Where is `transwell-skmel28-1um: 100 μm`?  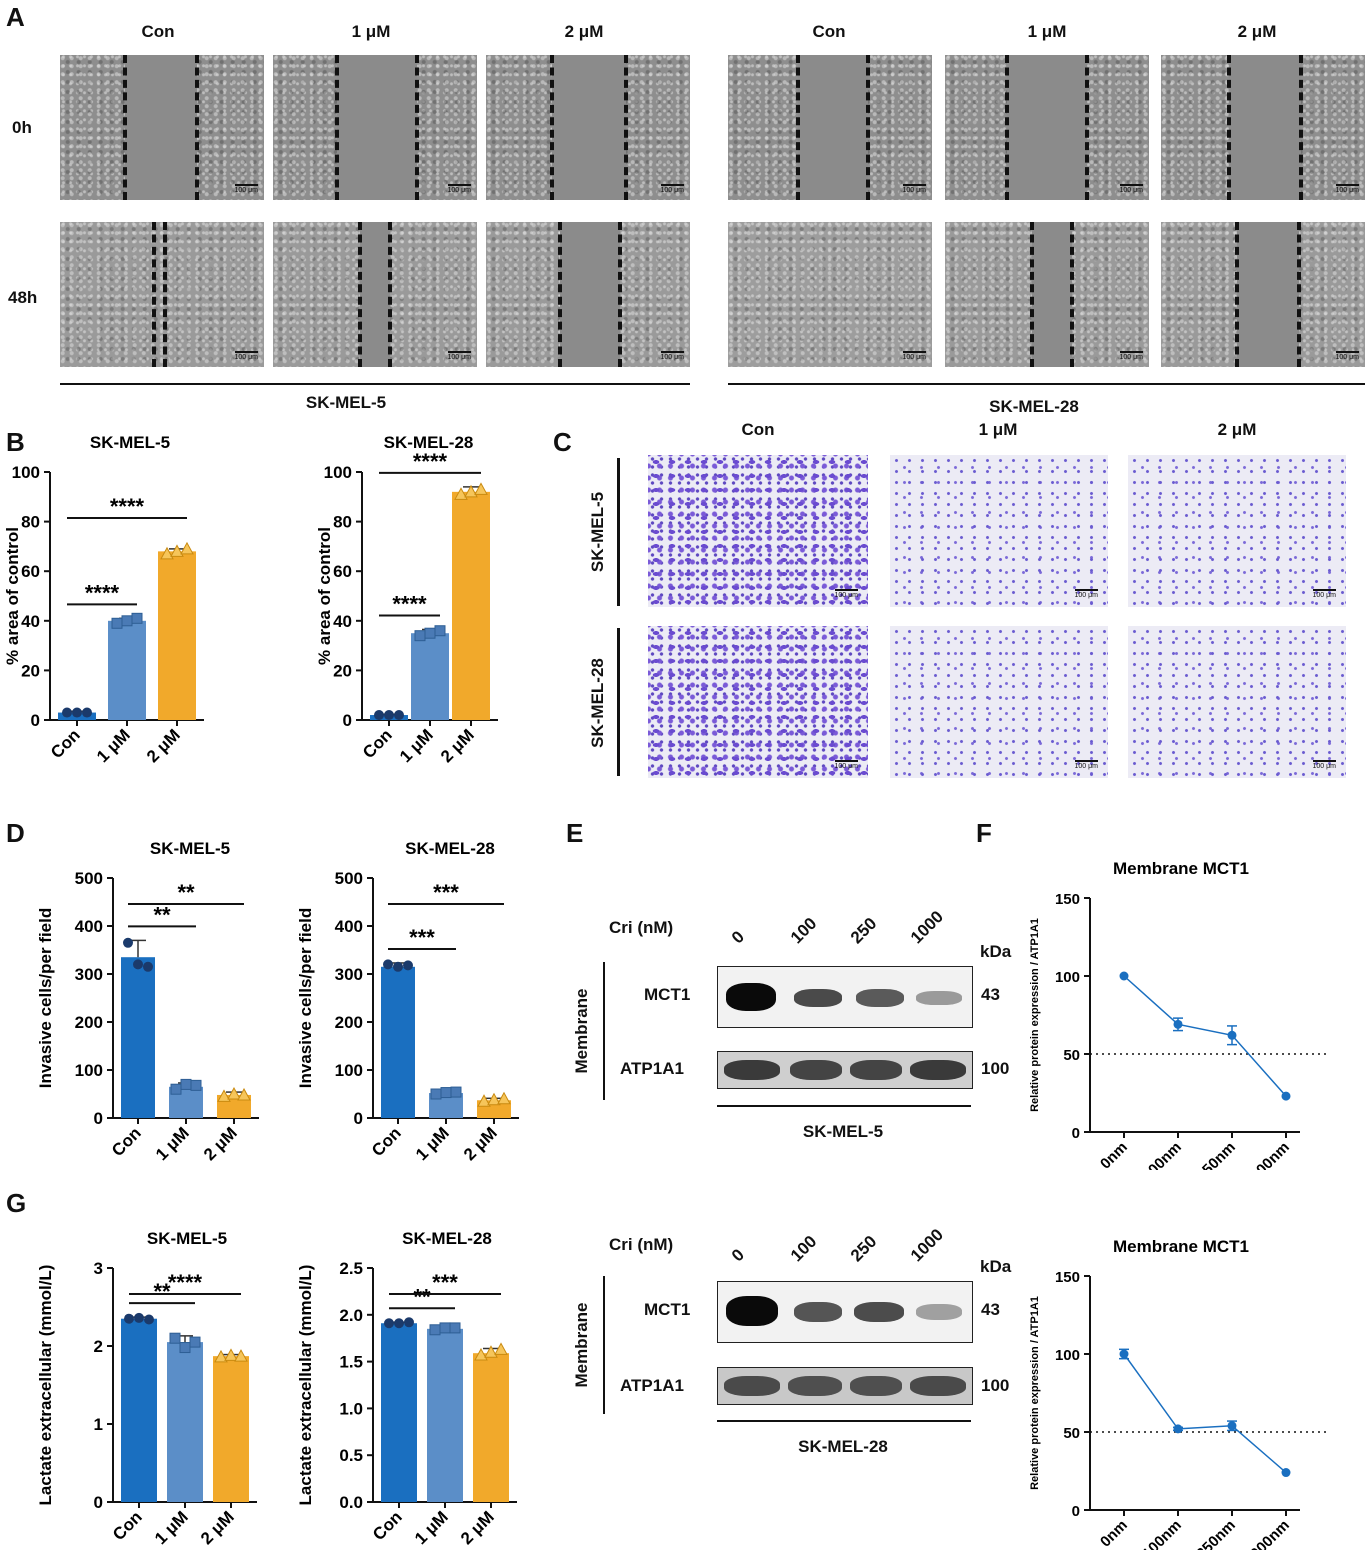
transwell-skmel28-1um: 100 μm is located at coordinates (999, 702).